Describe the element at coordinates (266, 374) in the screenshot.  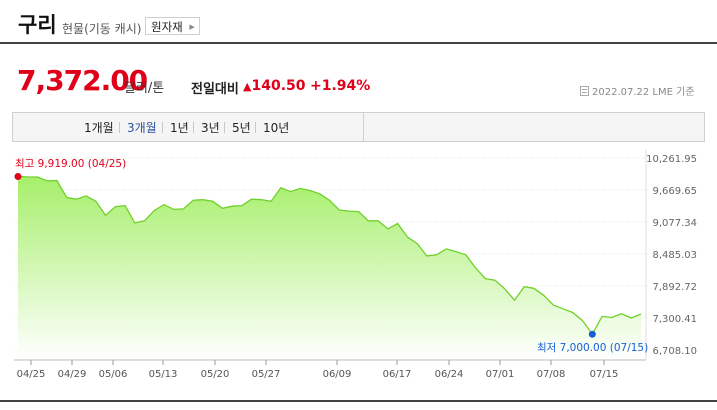
I see `x-tick-label: 05/27` at that location.